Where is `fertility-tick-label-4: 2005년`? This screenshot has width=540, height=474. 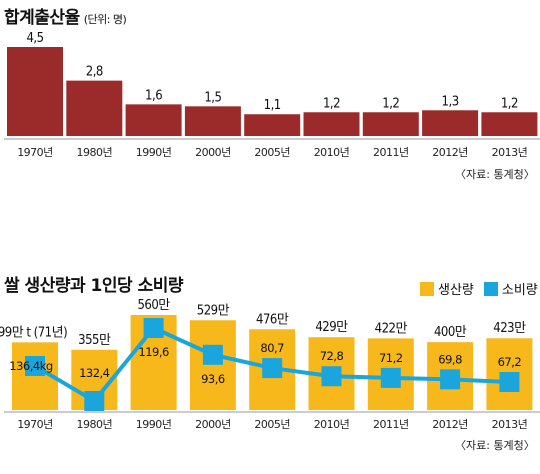
fertility-tick-label-4: 2005년 is located at coordinates (272, 152).